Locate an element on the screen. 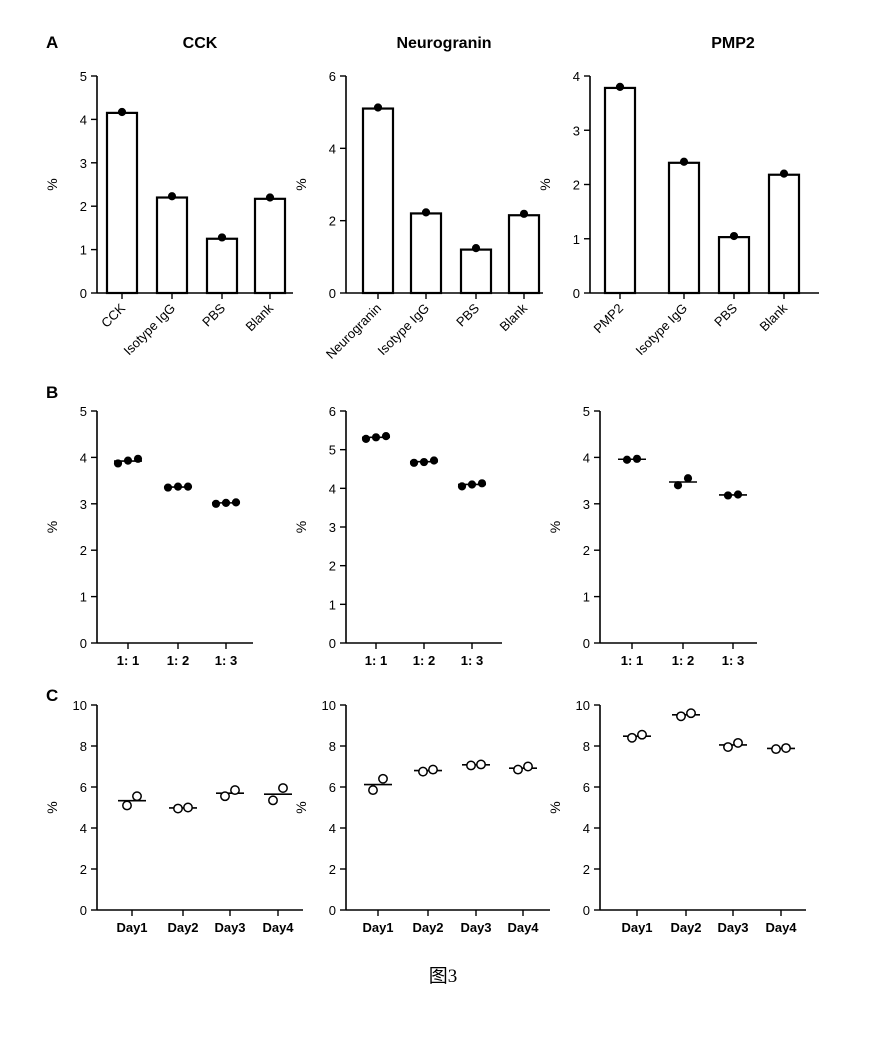 The image size is (886, 1047). y-tick-label-a1-0: 0 is located at coordinates (83, 293).